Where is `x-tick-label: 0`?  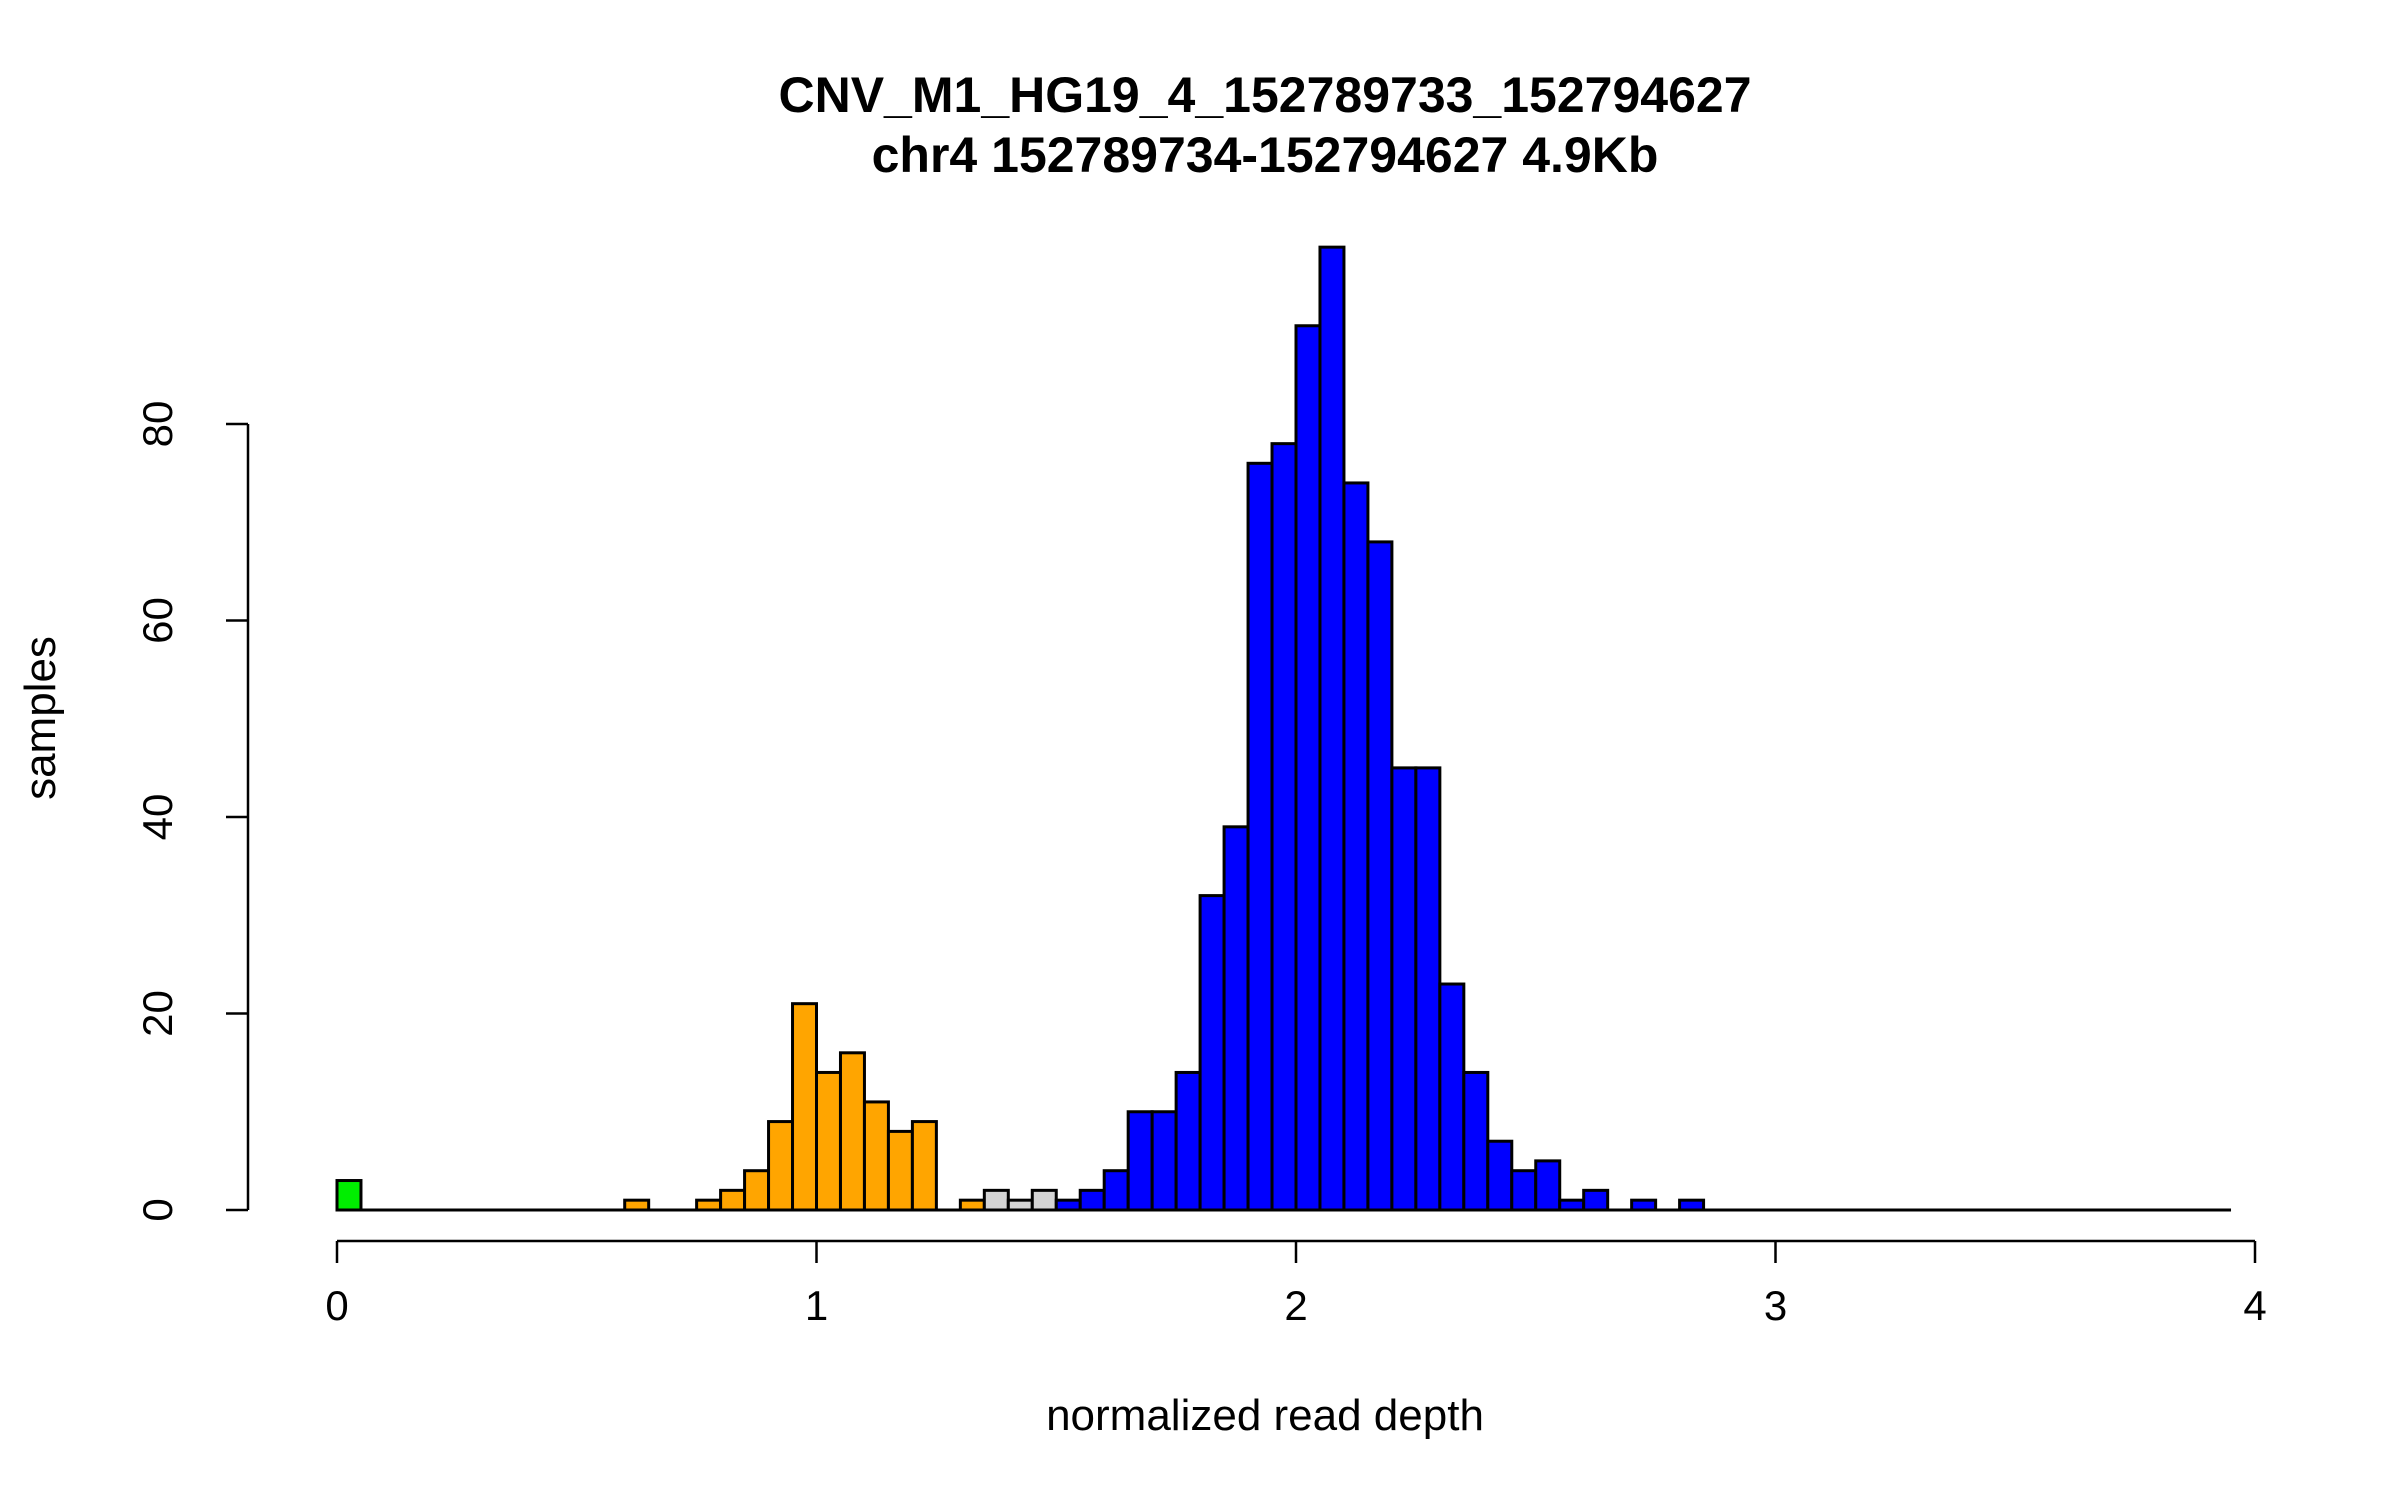
x-tick-label: 0 is located at coordinates (336, 1305).